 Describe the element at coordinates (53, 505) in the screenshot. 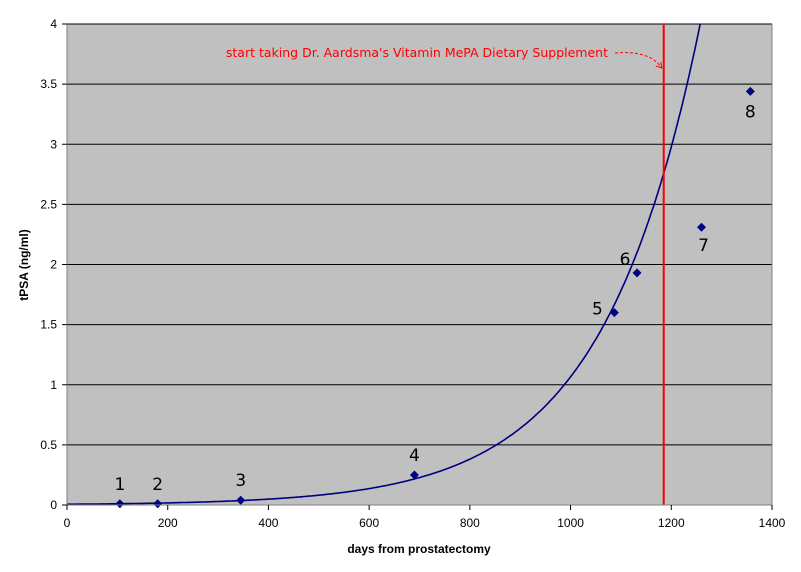

I see `y-tick-label: 0` at that location.